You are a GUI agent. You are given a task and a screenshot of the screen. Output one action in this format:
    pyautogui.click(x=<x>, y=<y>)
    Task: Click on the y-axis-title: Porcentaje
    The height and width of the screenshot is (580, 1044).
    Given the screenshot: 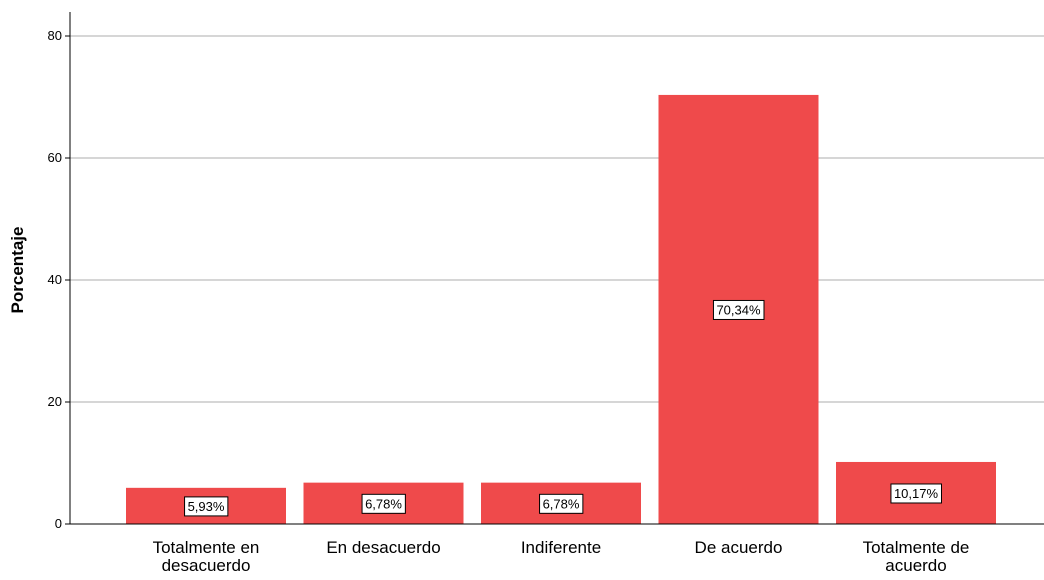 What is the action you would take?
    pyautogui.click(x=17, y=270)
    